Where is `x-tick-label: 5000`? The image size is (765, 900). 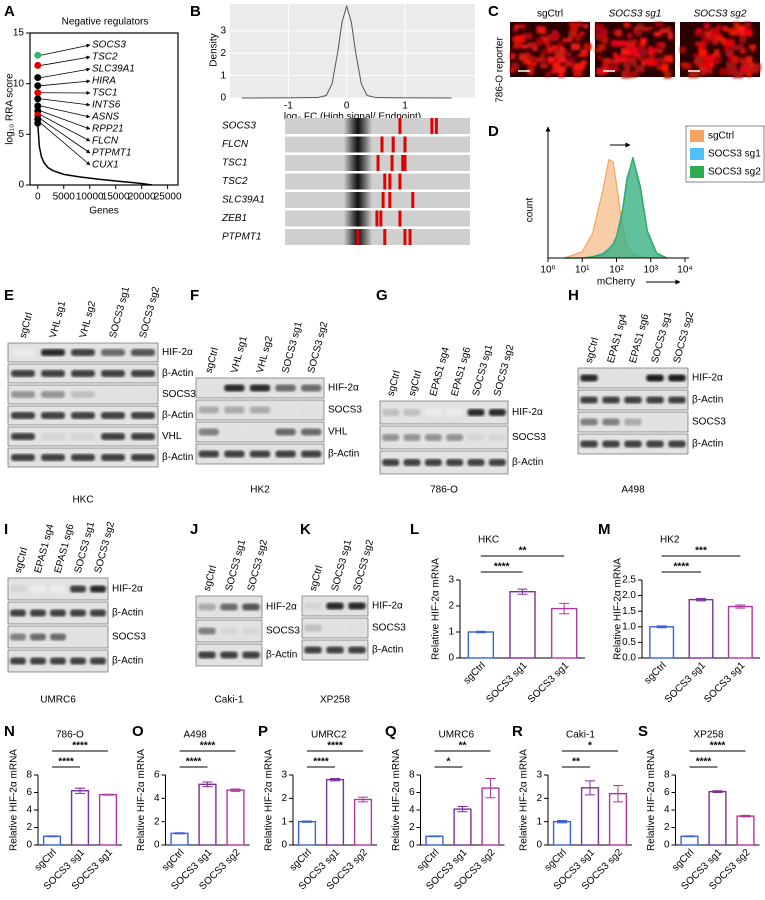
x-tick-label: 5000 is located at coordinates (64, 197).